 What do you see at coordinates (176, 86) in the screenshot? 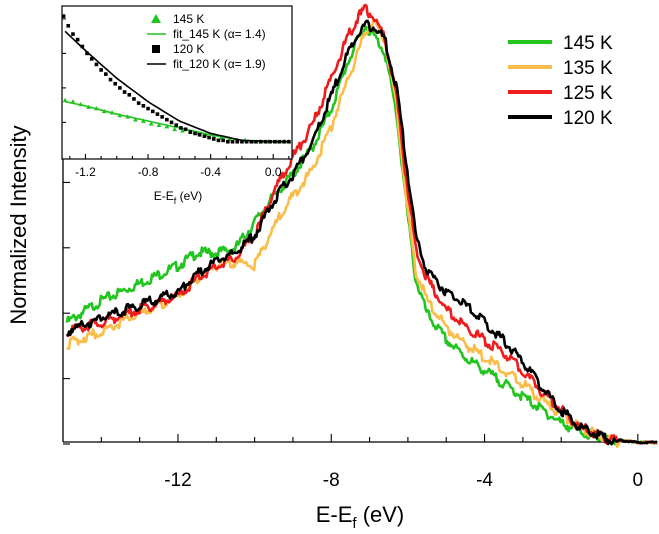
I see `inset-fit-line` at bounding box center [176, 86].